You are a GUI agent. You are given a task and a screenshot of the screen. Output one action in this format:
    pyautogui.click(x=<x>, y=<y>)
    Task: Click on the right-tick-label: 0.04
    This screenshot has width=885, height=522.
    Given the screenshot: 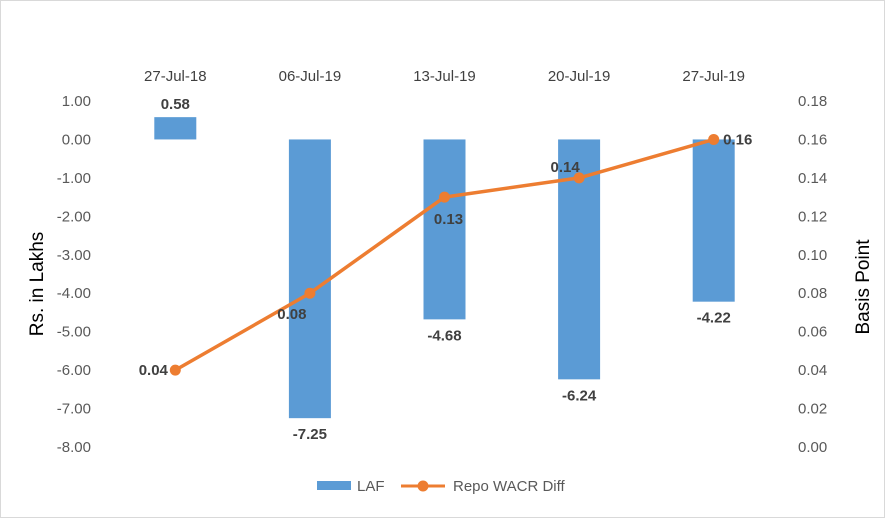 What is the action you would take?
    pyautogui.click(x=812, y=370)
    